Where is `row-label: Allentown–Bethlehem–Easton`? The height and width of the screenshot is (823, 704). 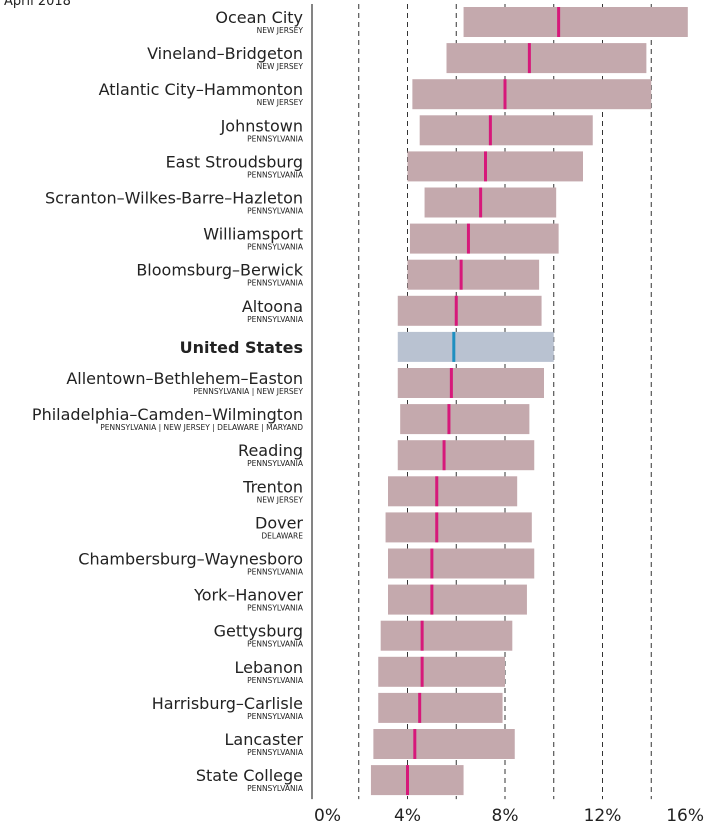 row-label: Allentown–Bethlehem–Easton is located at coordinates (184, 378).